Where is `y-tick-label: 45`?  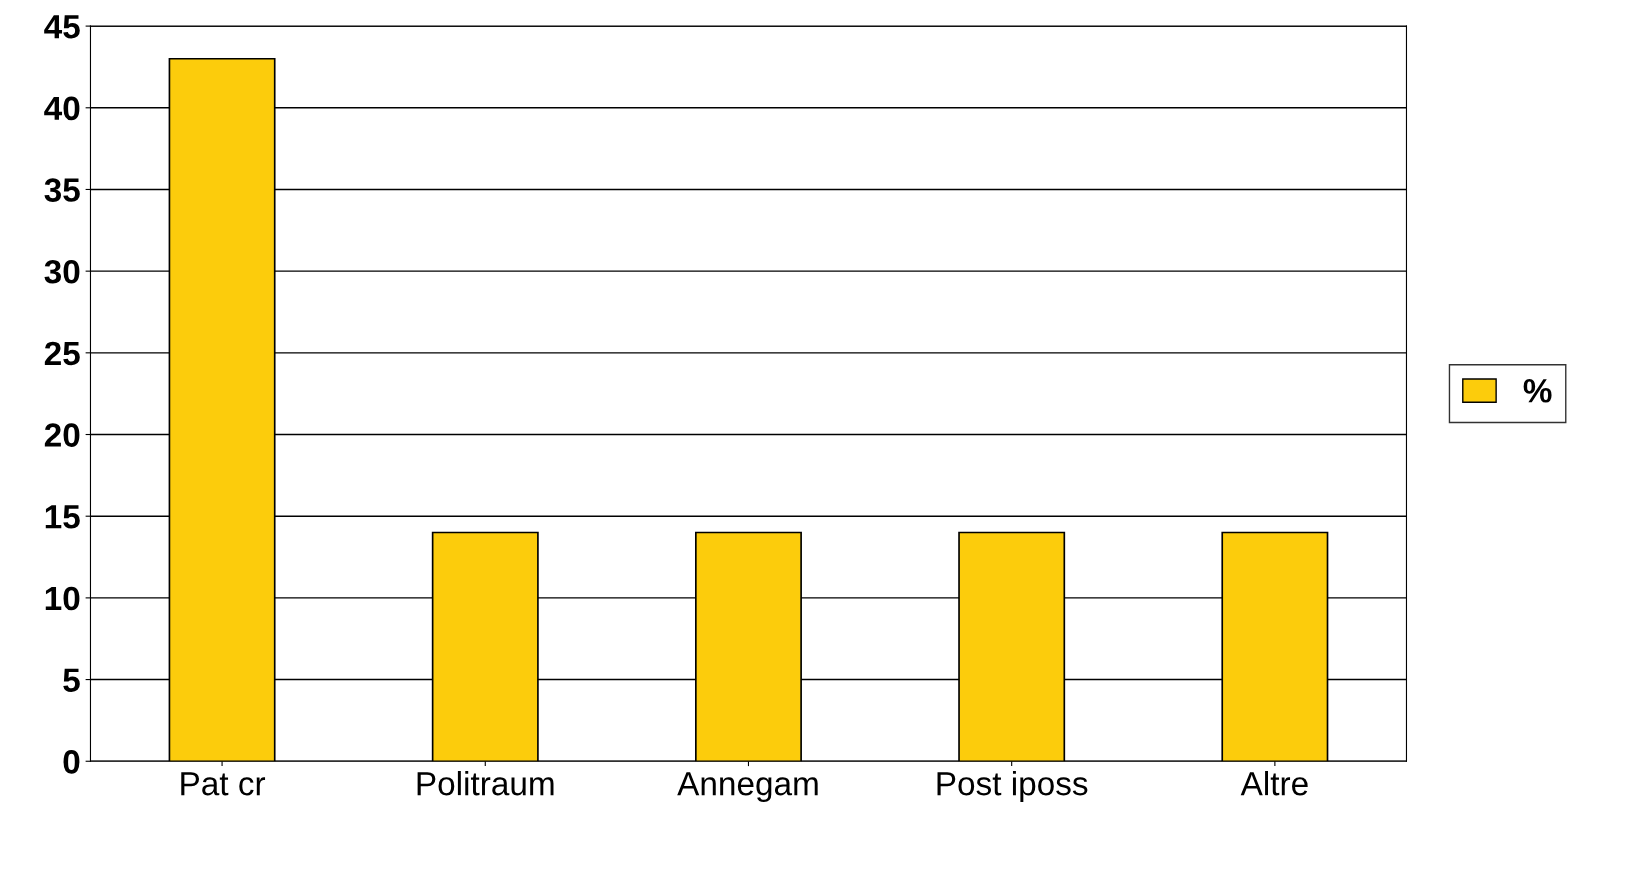 y-tick-label: 45 is located at coordinates (62, 27).